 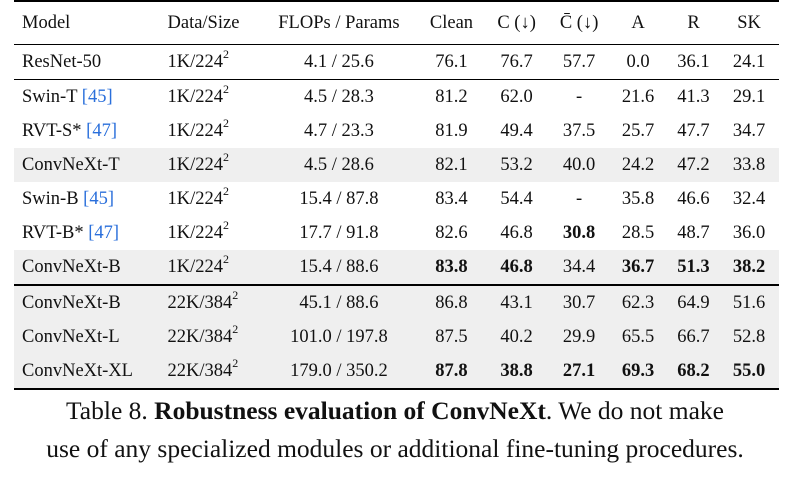 I want to click on cell-cbar: 27.1, so click(x=579, y=372).